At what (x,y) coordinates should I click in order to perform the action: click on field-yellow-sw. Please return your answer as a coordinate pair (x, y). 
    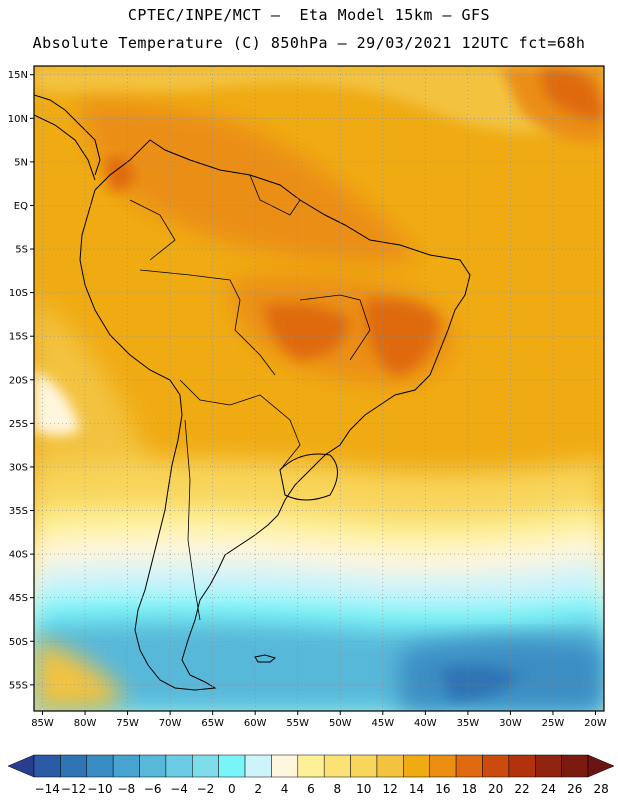
    Looking at the image, I should click on (79, 675).